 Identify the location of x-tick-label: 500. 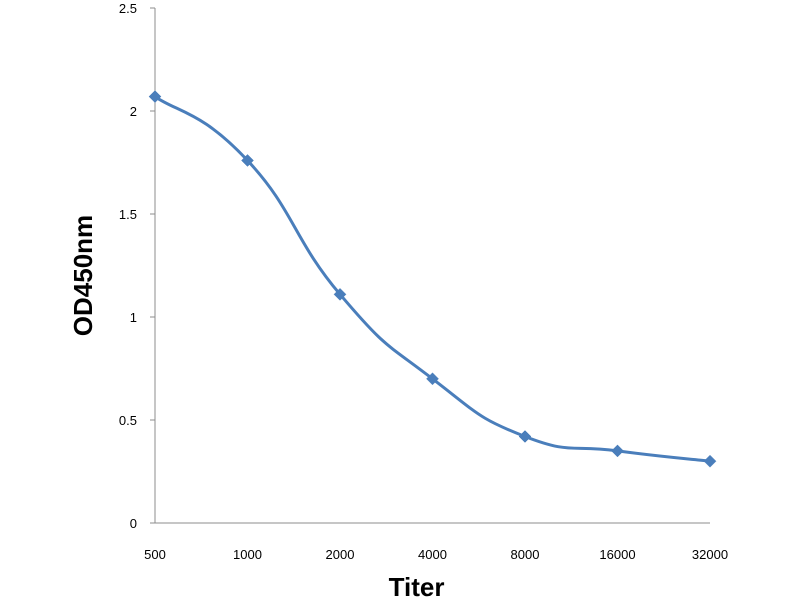
(155, 554).